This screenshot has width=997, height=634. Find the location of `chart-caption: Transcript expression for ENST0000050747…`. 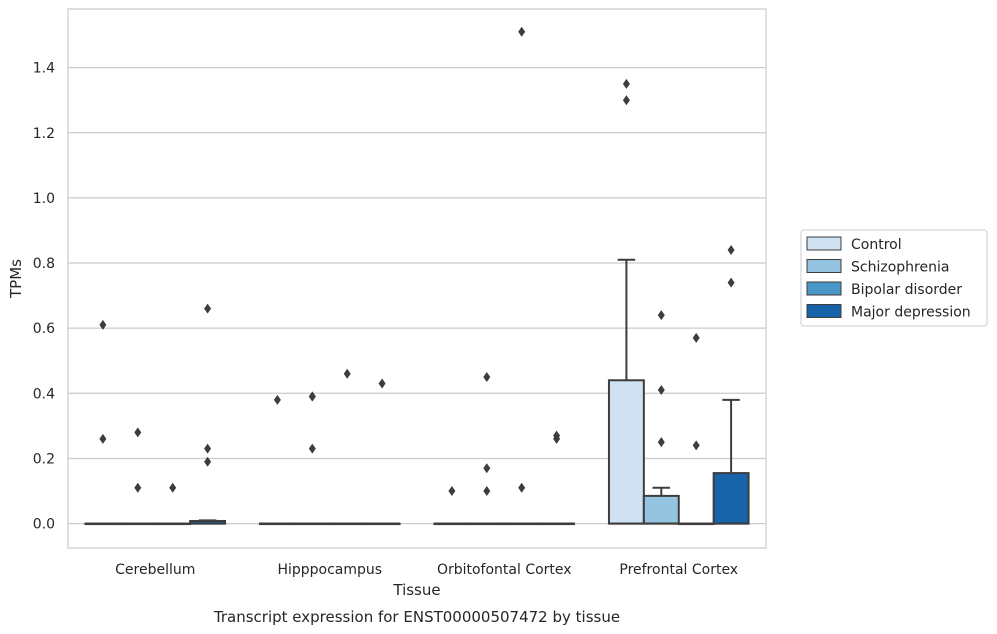

chart-caption: Transcript expression for ENST0000050747… is located at coordinates (416, 617).